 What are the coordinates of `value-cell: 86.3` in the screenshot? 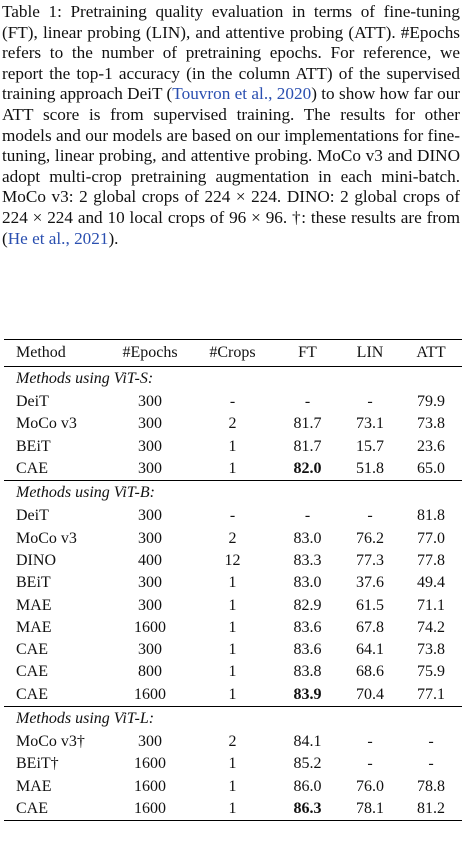 It's located at (307, 809).